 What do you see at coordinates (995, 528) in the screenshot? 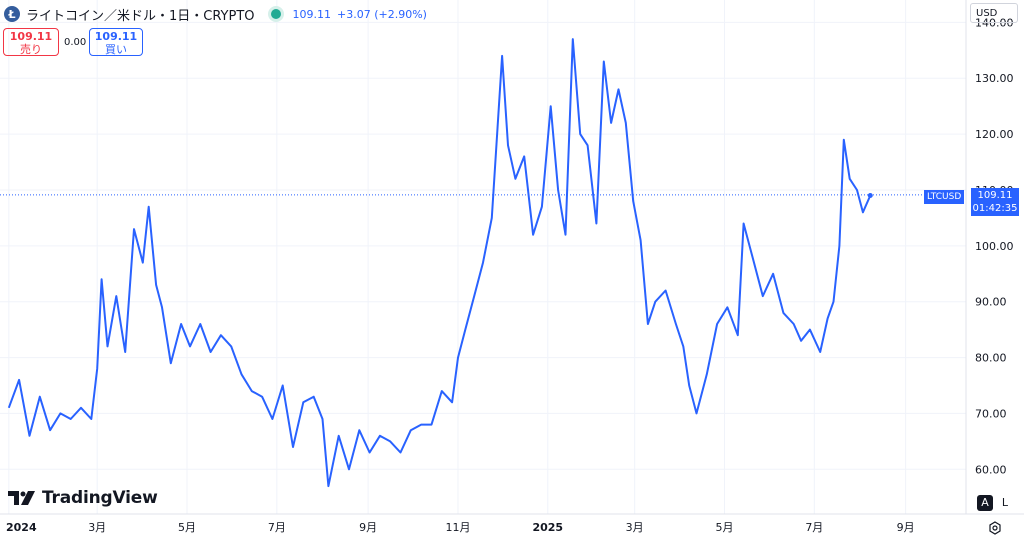
I see `gear-icon` at bounding box center [995, 528].